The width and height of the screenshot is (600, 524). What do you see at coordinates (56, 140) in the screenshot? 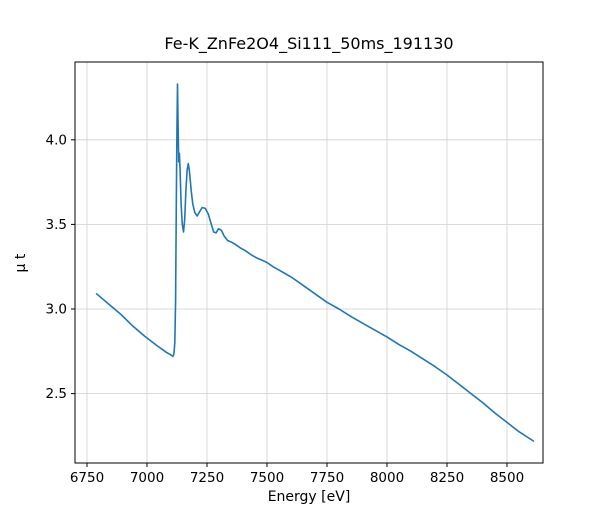
I see `y-tick-label: 4.0` at bounding box center [56, 140].